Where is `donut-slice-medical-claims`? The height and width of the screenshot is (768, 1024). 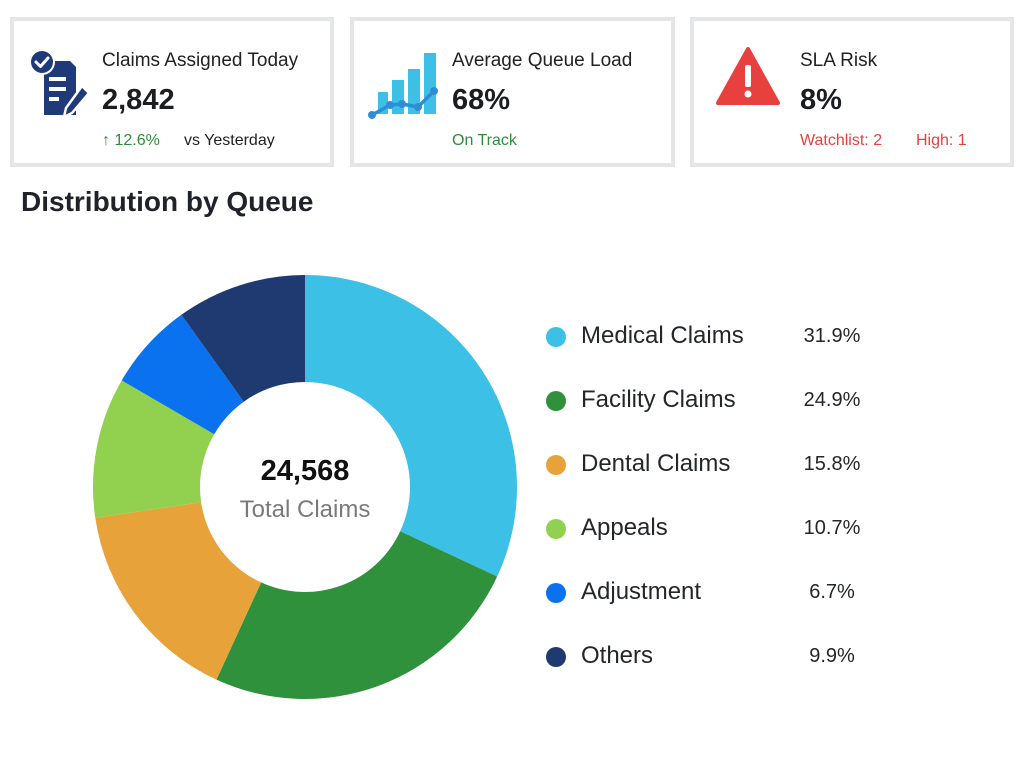 donut-slice-medical-claims is located at coordinates (411, 426).